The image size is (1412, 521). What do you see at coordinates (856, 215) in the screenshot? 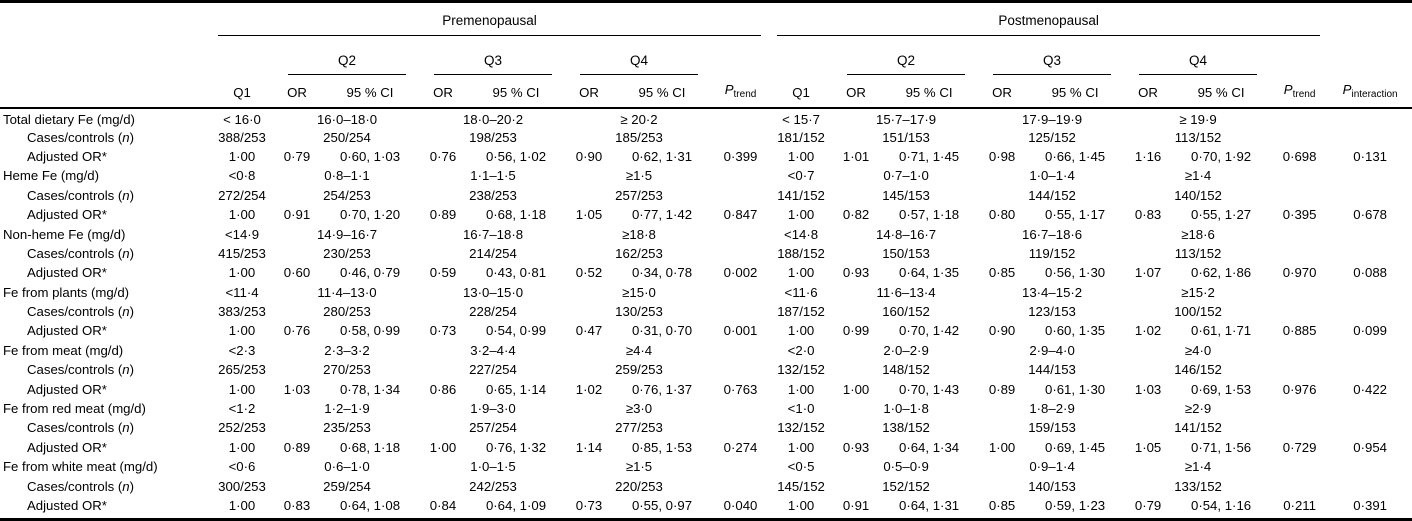
I see `q2-or: 0·82` at bounding box center [856, 215].